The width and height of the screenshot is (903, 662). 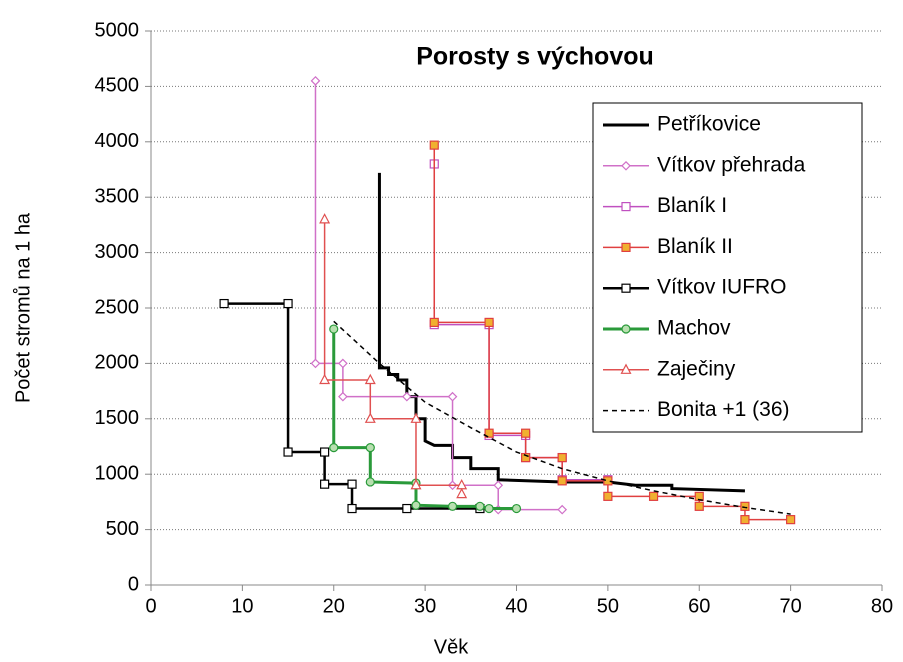 I want to click on y-tick-label: 2000, so click(x=117, y=363).